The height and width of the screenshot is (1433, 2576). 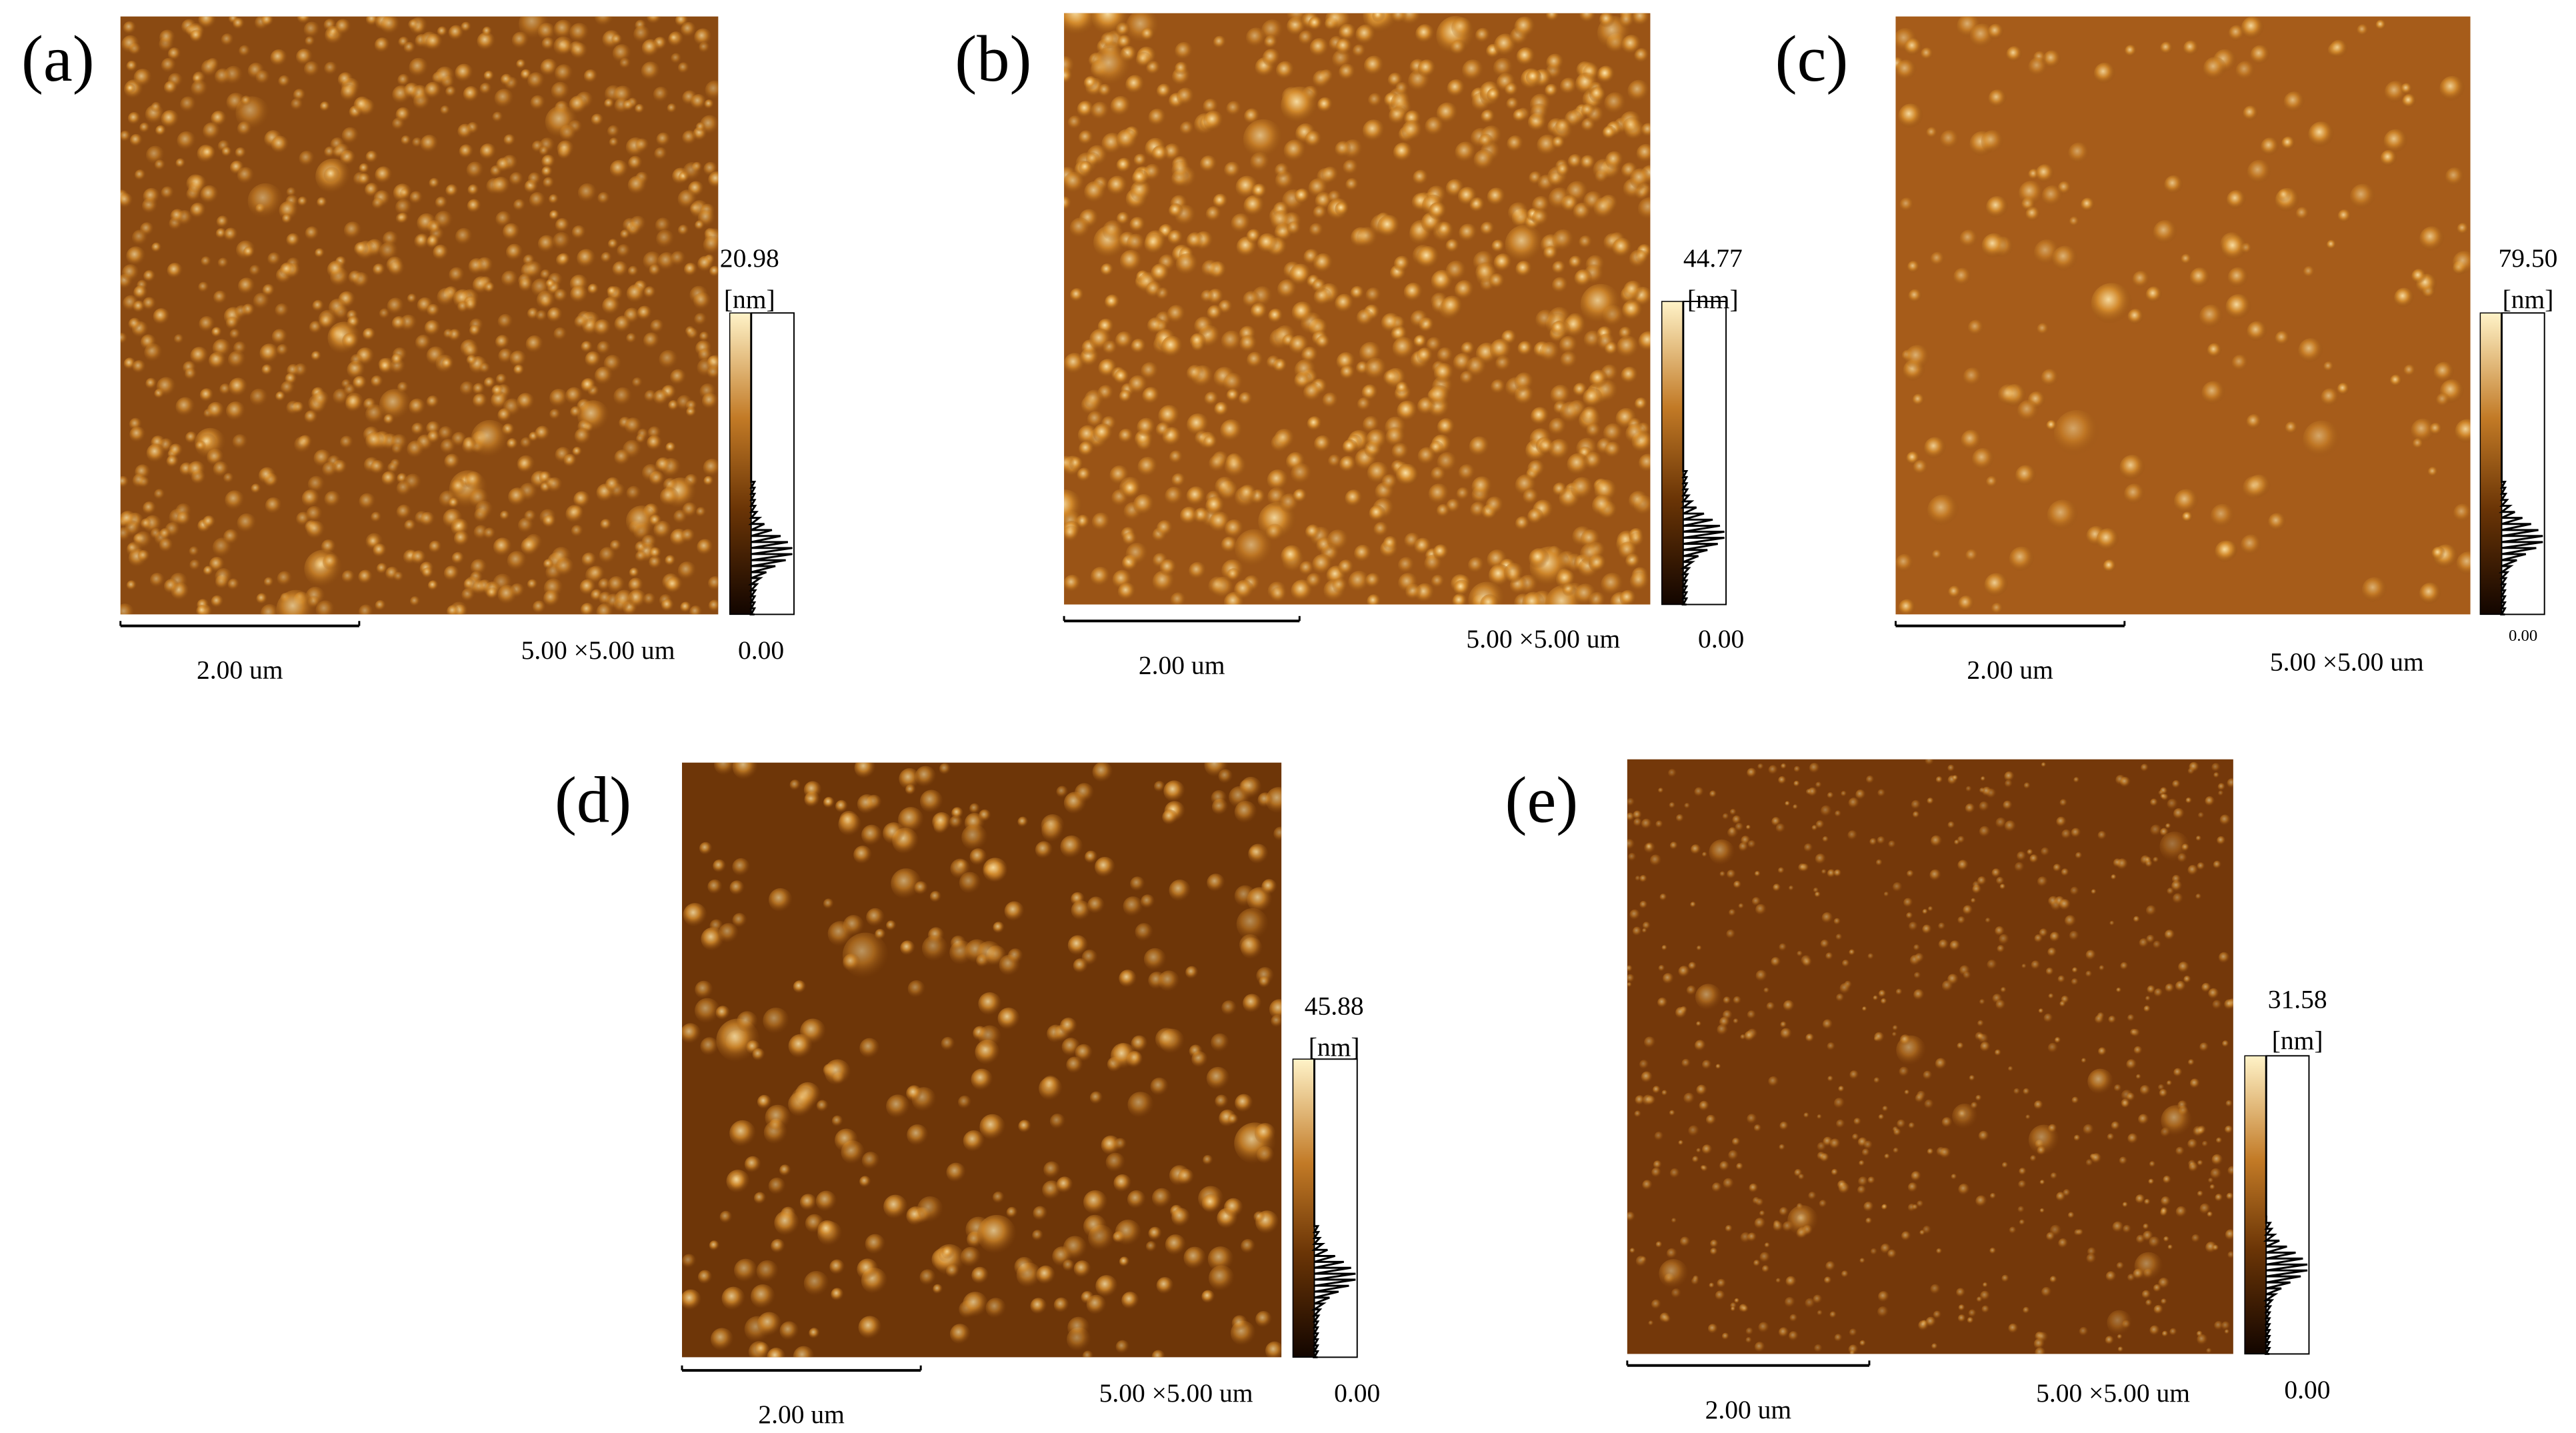 What do you see at coordinates (2255, 1205) in the screenshot?
I see `color-bar` at bounding box center [2255, 1205].